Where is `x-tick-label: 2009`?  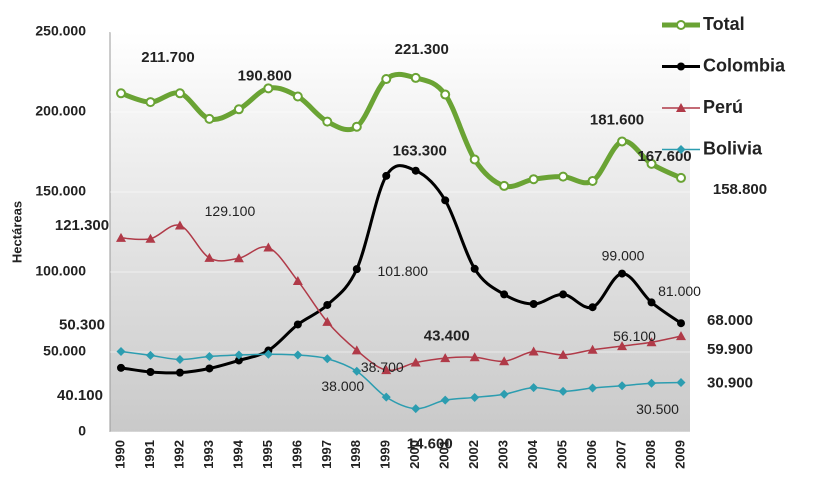
x-tick-label: 2009 is located at coordinates (679, 454).